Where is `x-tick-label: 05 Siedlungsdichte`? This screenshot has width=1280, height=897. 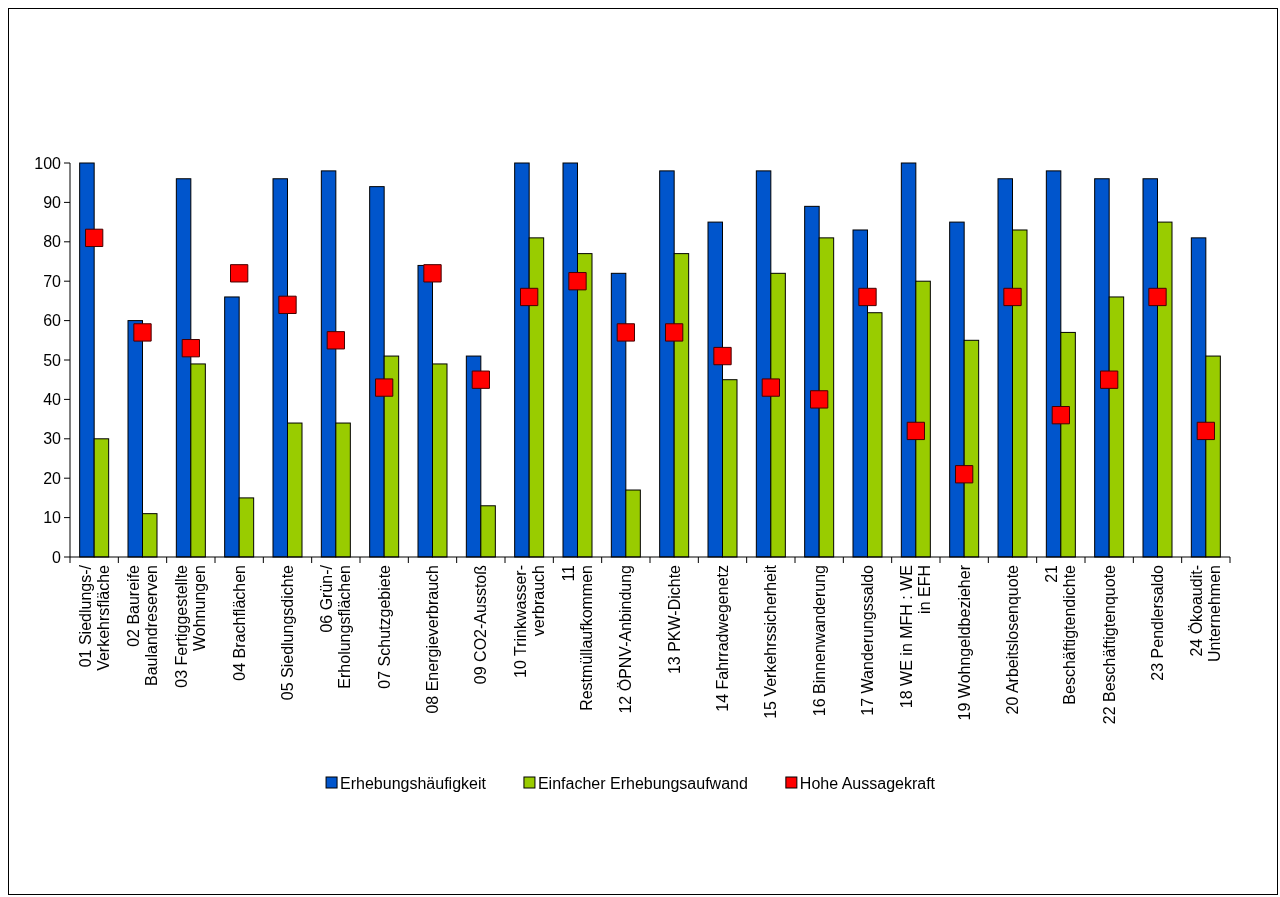 x-tick-label: 05 Siedlungsdichte is located at coordinates (288, 632).